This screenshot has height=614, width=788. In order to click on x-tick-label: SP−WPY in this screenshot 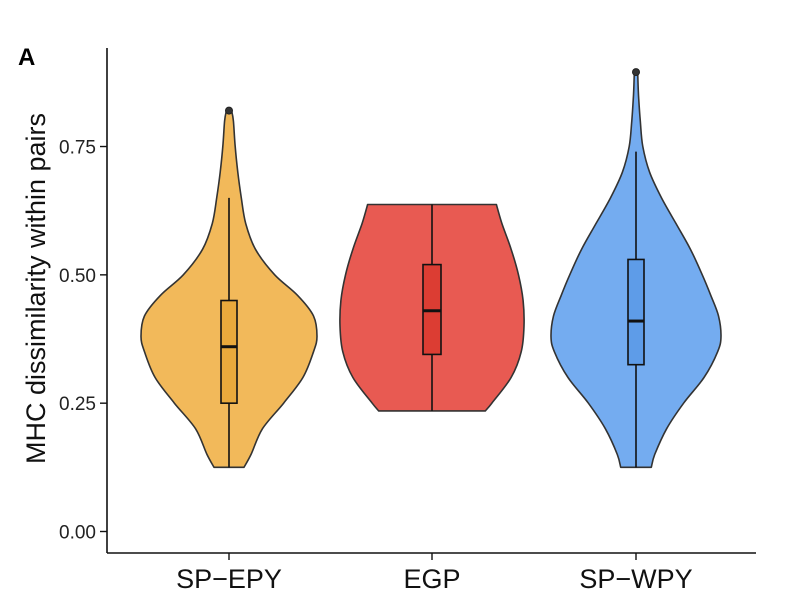, I will do `click(635, 579)`.